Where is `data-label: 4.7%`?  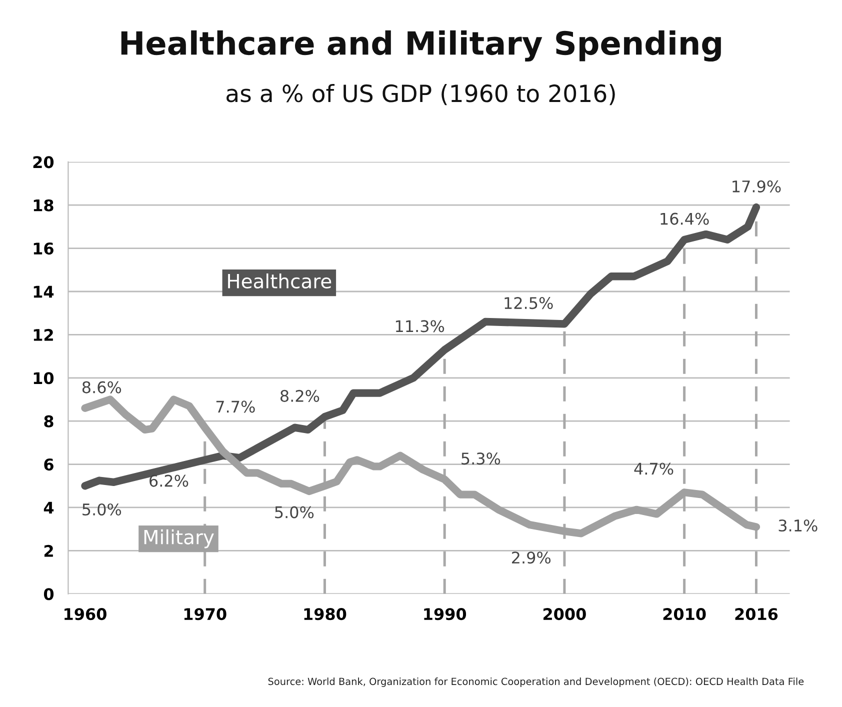 data-label: 4.7% is located at coordinates (654, 468).